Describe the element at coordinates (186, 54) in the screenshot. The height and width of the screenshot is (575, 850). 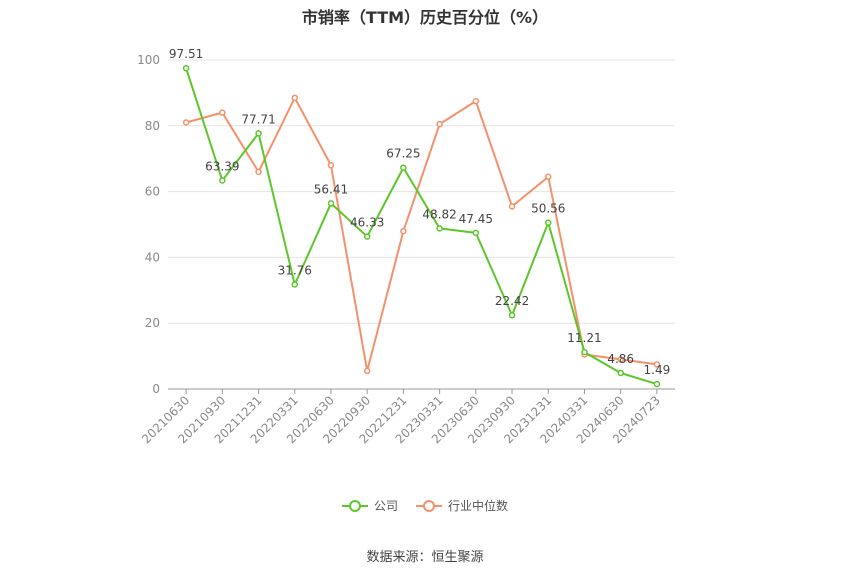
I see `data-label: 97.51` at that location.